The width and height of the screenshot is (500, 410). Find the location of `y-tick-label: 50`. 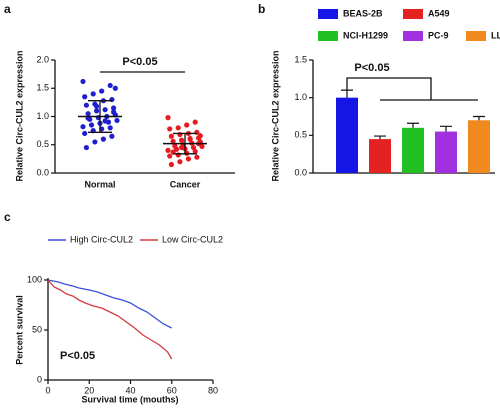

y-tick-label: 50 is located at coordinates (37, 329).